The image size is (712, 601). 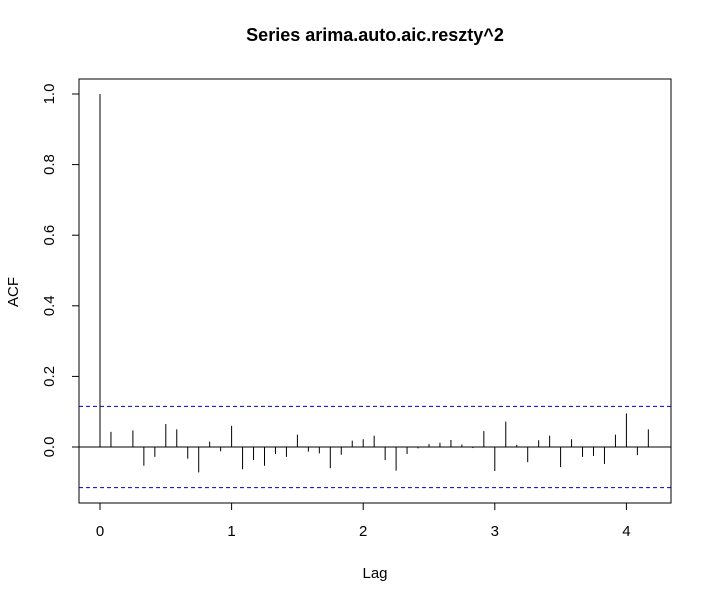 What do you see at coordinates (13, 292) in the screenshot?
I see `y-axis-label: ACF` at bounding box center [13, 292].